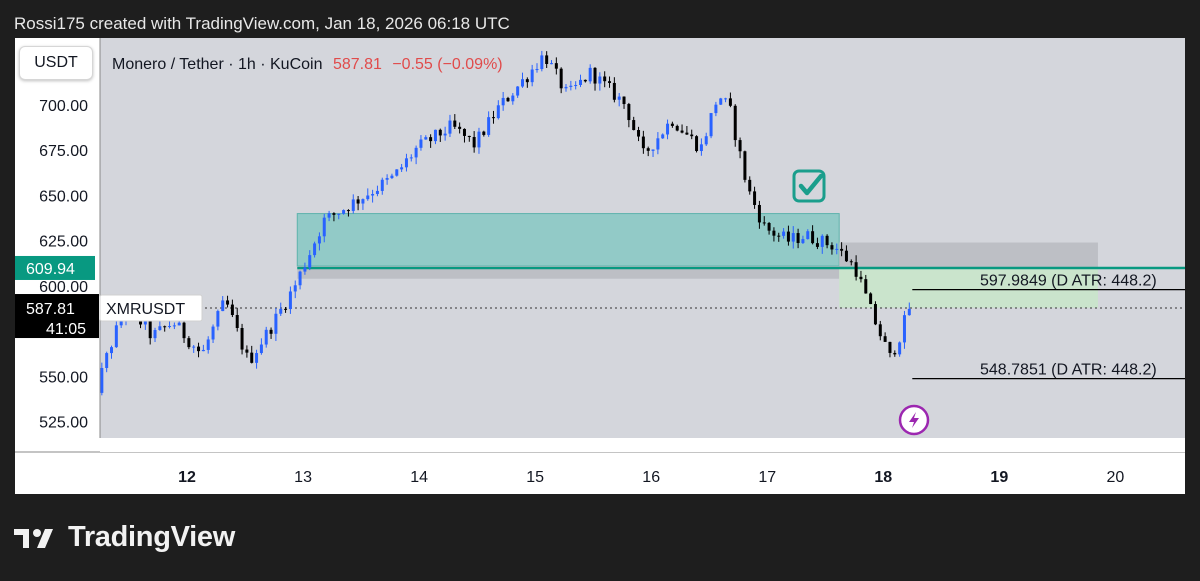 This screenshot has width=1200, height=581. I want to click on symbol-currency-button: USDT, so click(56, 63).